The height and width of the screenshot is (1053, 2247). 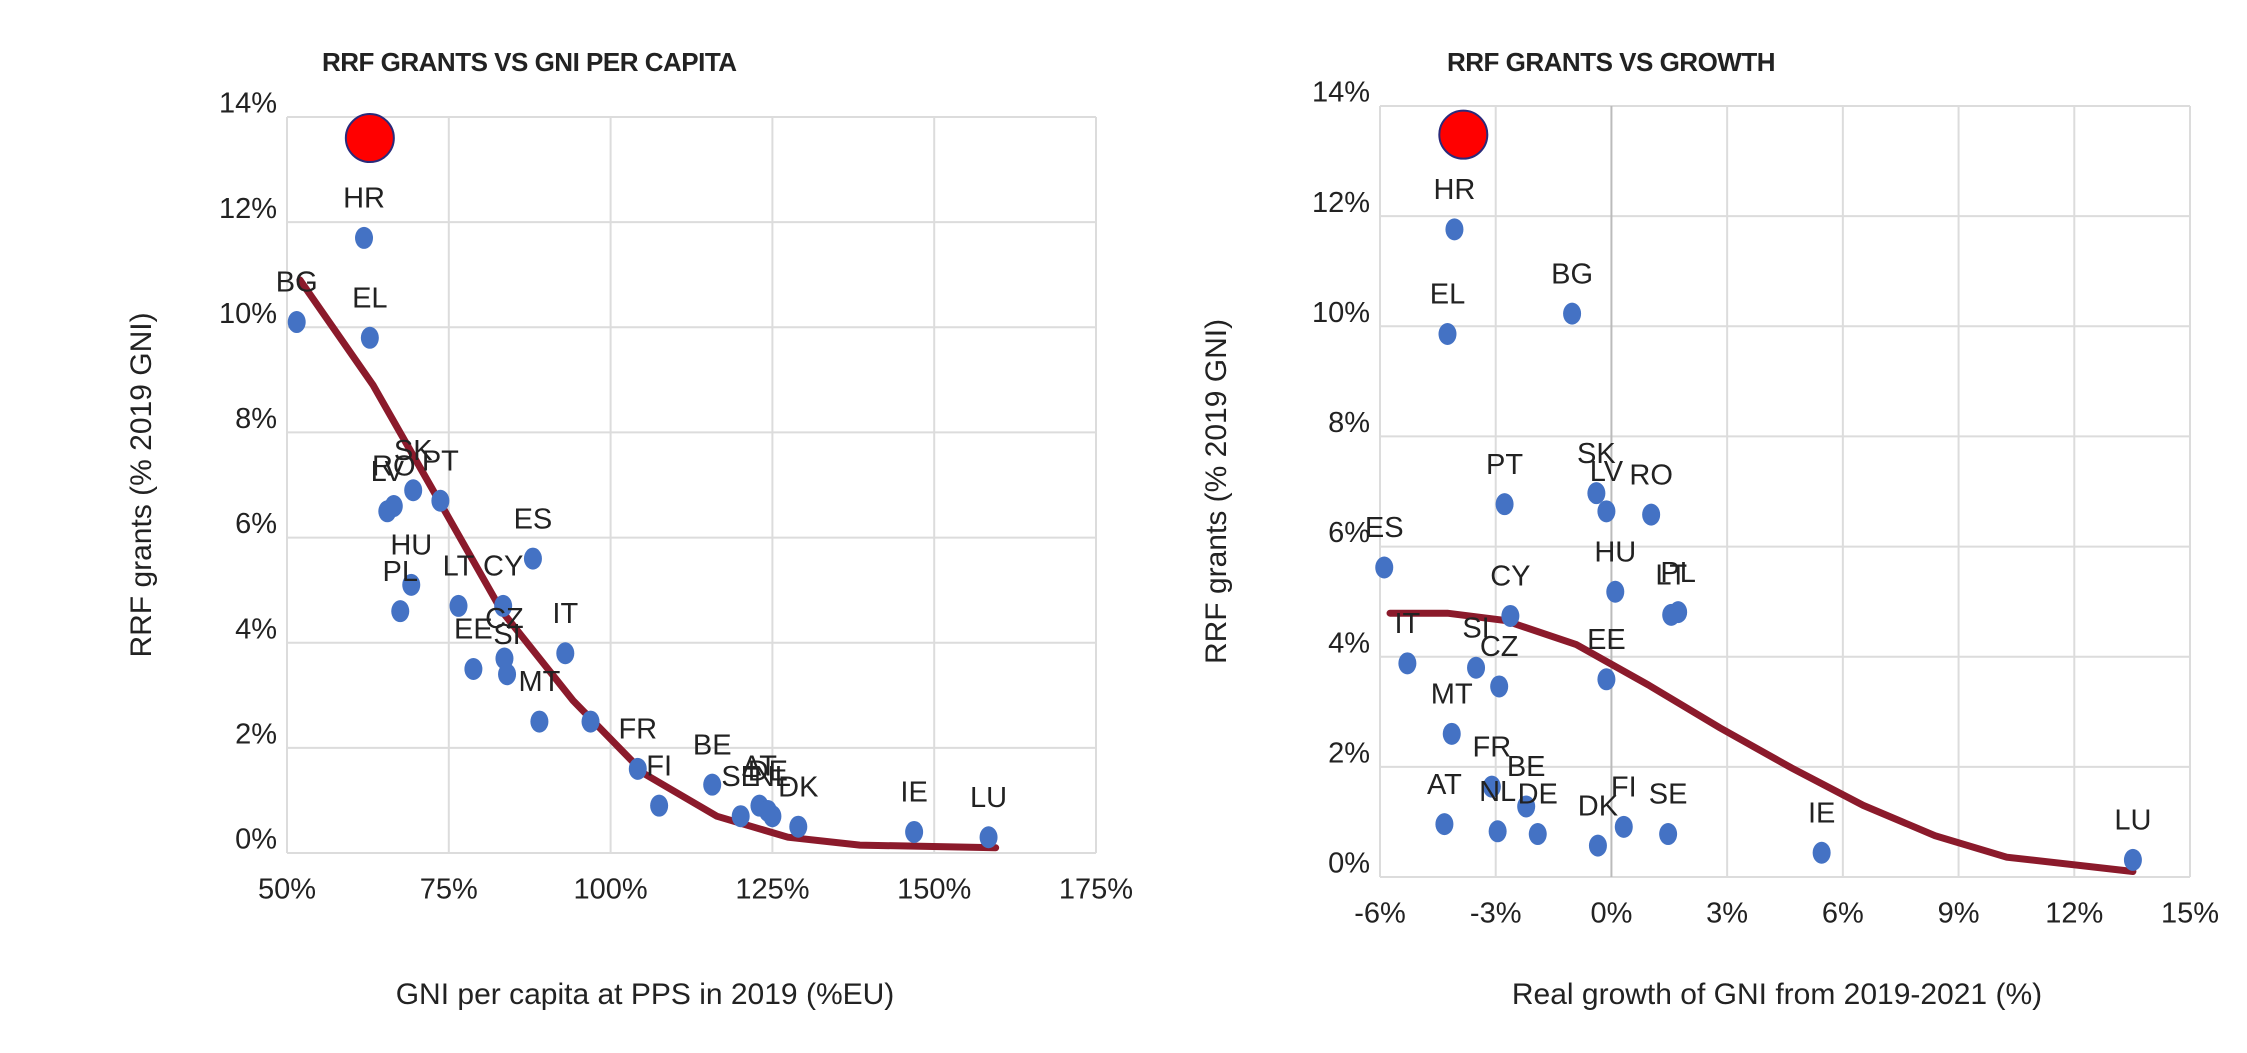 What do you see at coordinates (1463, 134) in the screenshot?
I see `highlight-marker` at bounding box center [1463, 134].